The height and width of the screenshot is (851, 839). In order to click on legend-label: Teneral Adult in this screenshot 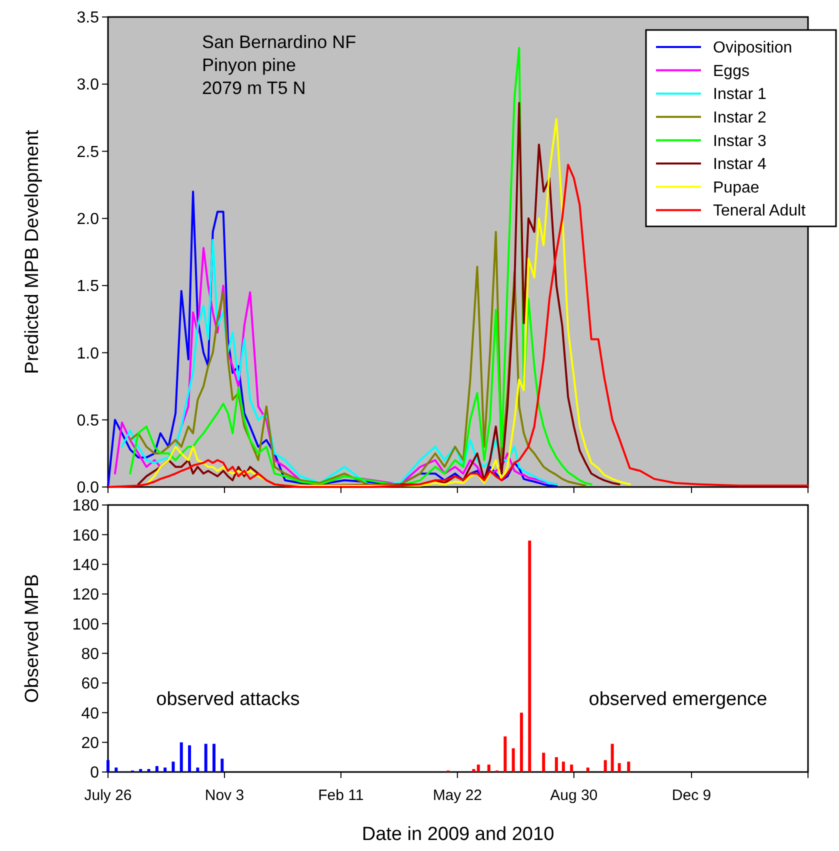, I will do `click(759, 211)`.